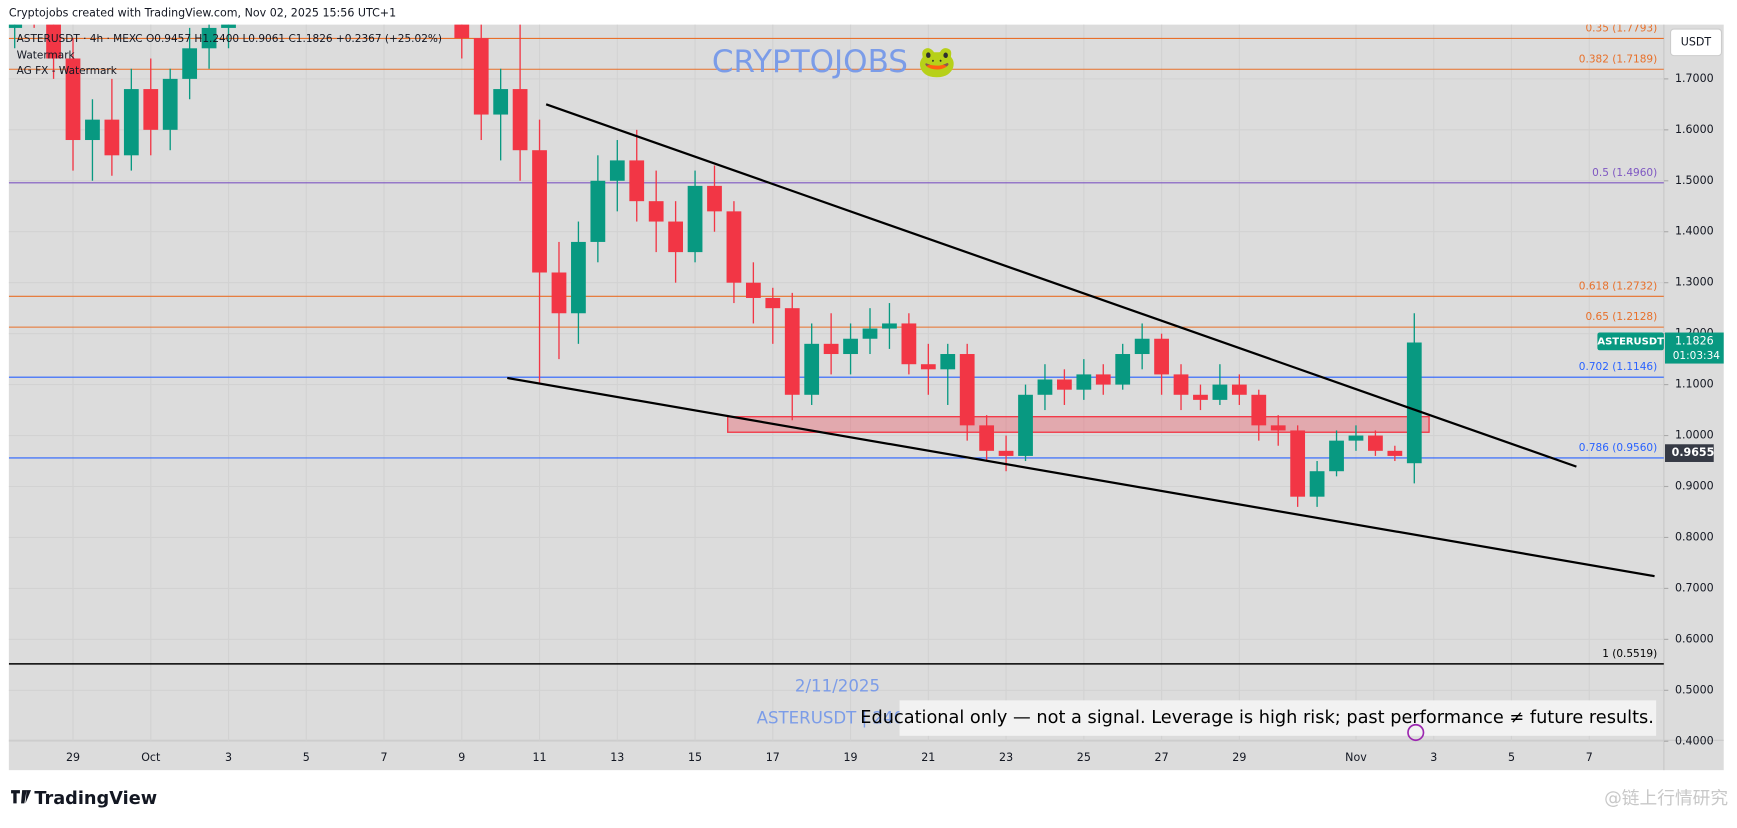 The height and width of the screenshot is (828, 1737). I want to click on y-tick-label: 1.0000, so click(1694, 435).